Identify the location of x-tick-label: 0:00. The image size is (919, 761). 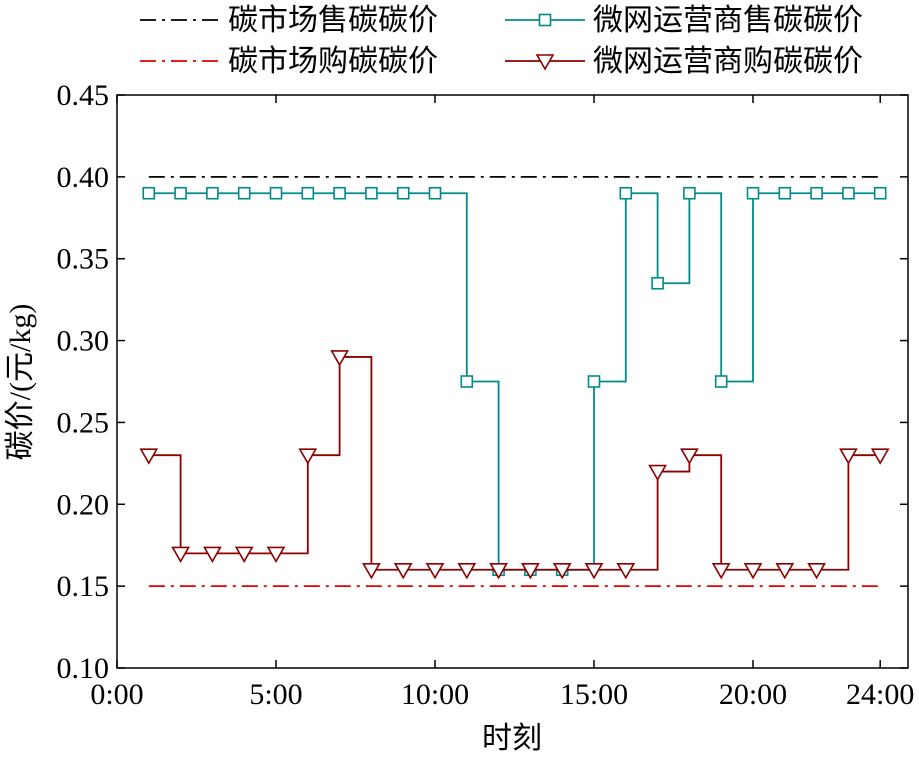
(116, 694).